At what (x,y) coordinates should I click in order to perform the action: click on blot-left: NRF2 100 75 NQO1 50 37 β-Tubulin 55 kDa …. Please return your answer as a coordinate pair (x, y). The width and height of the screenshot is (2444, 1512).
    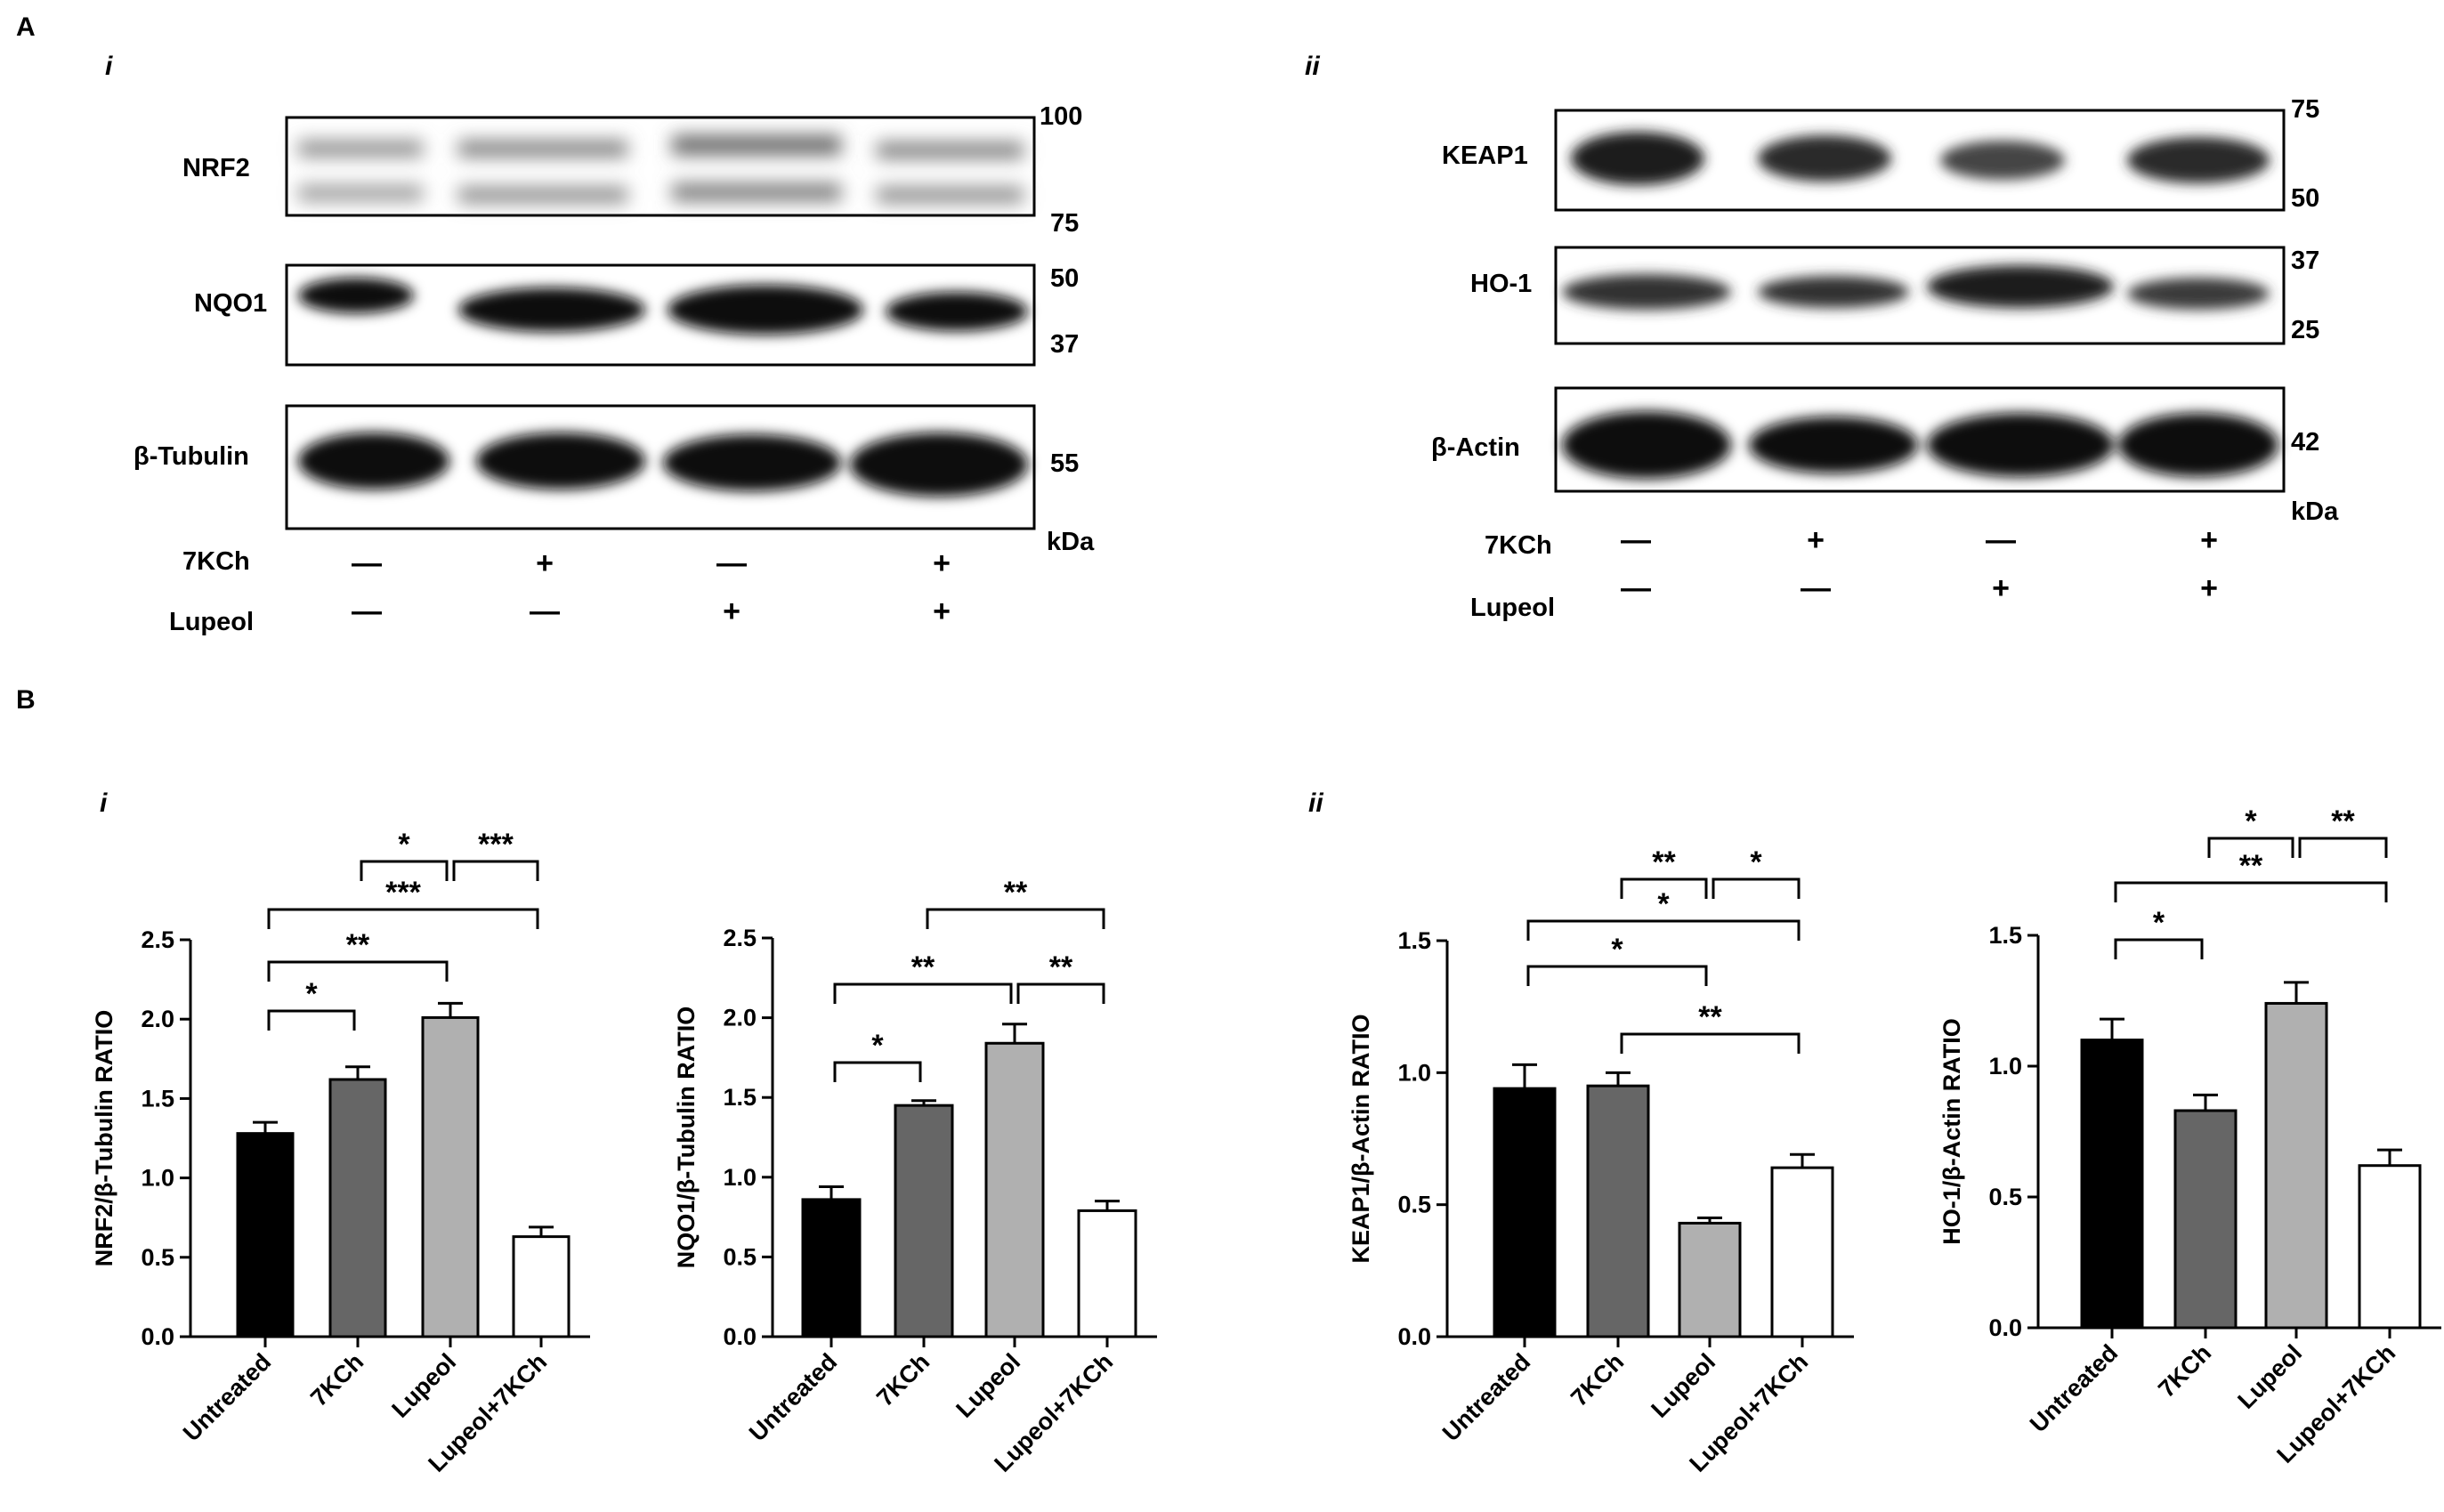
    Looking at the image, I should click on (614, 369).